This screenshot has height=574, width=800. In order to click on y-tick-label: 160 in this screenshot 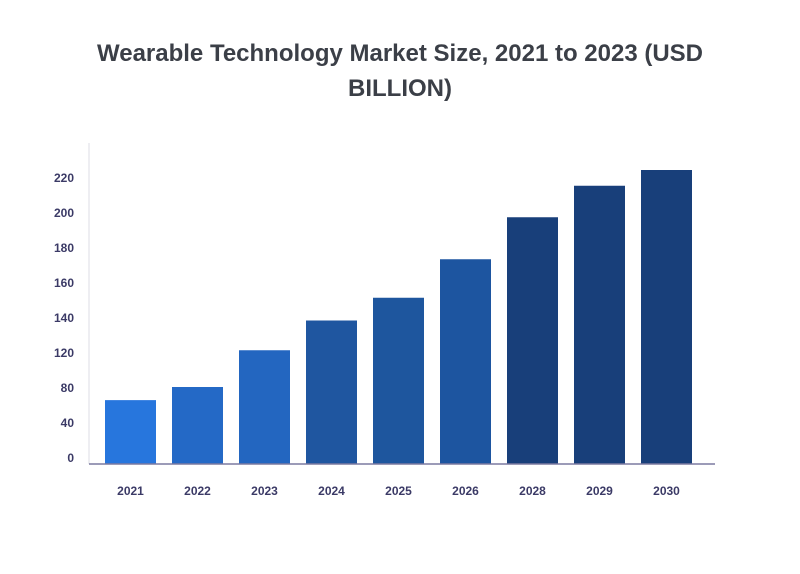, I will do `click(64, 283)`.